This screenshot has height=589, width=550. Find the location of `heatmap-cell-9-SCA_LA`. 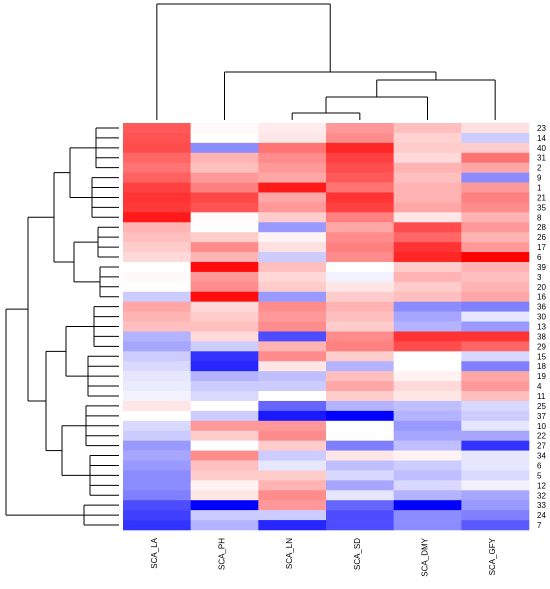

heatmap-cell-9-SCA_LA is located at coordinates (157, 177).